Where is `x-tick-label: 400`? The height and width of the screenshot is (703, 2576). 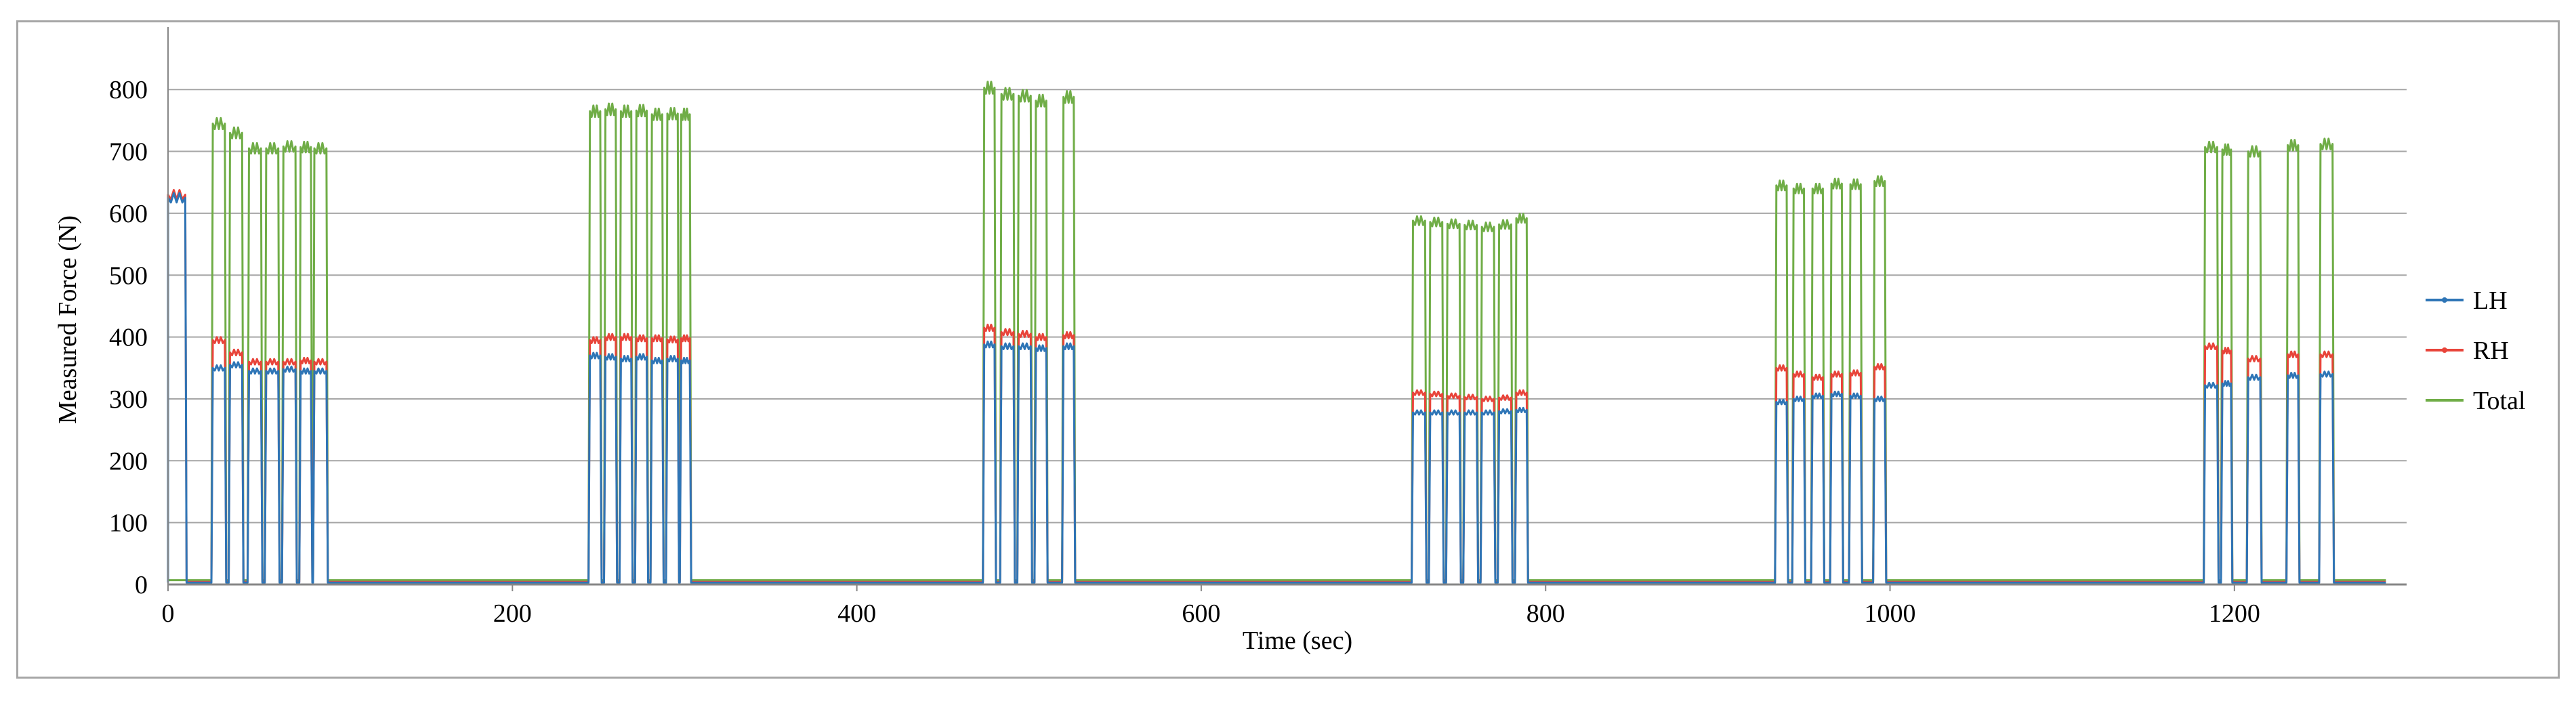 x-tick-label: 400 is located at coordinates (856, 613).